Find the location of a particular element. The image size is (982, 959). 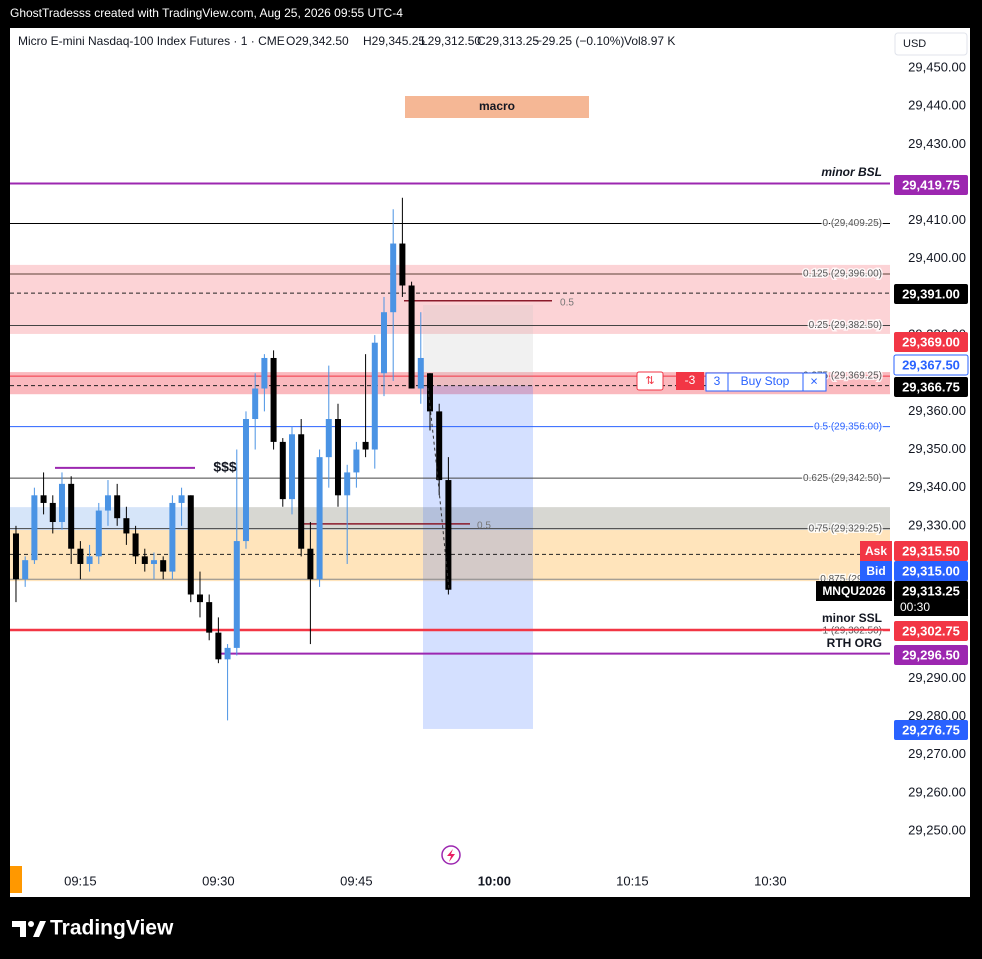

y-tick-label: 29,430.00 is located at coordinates (937, 143).